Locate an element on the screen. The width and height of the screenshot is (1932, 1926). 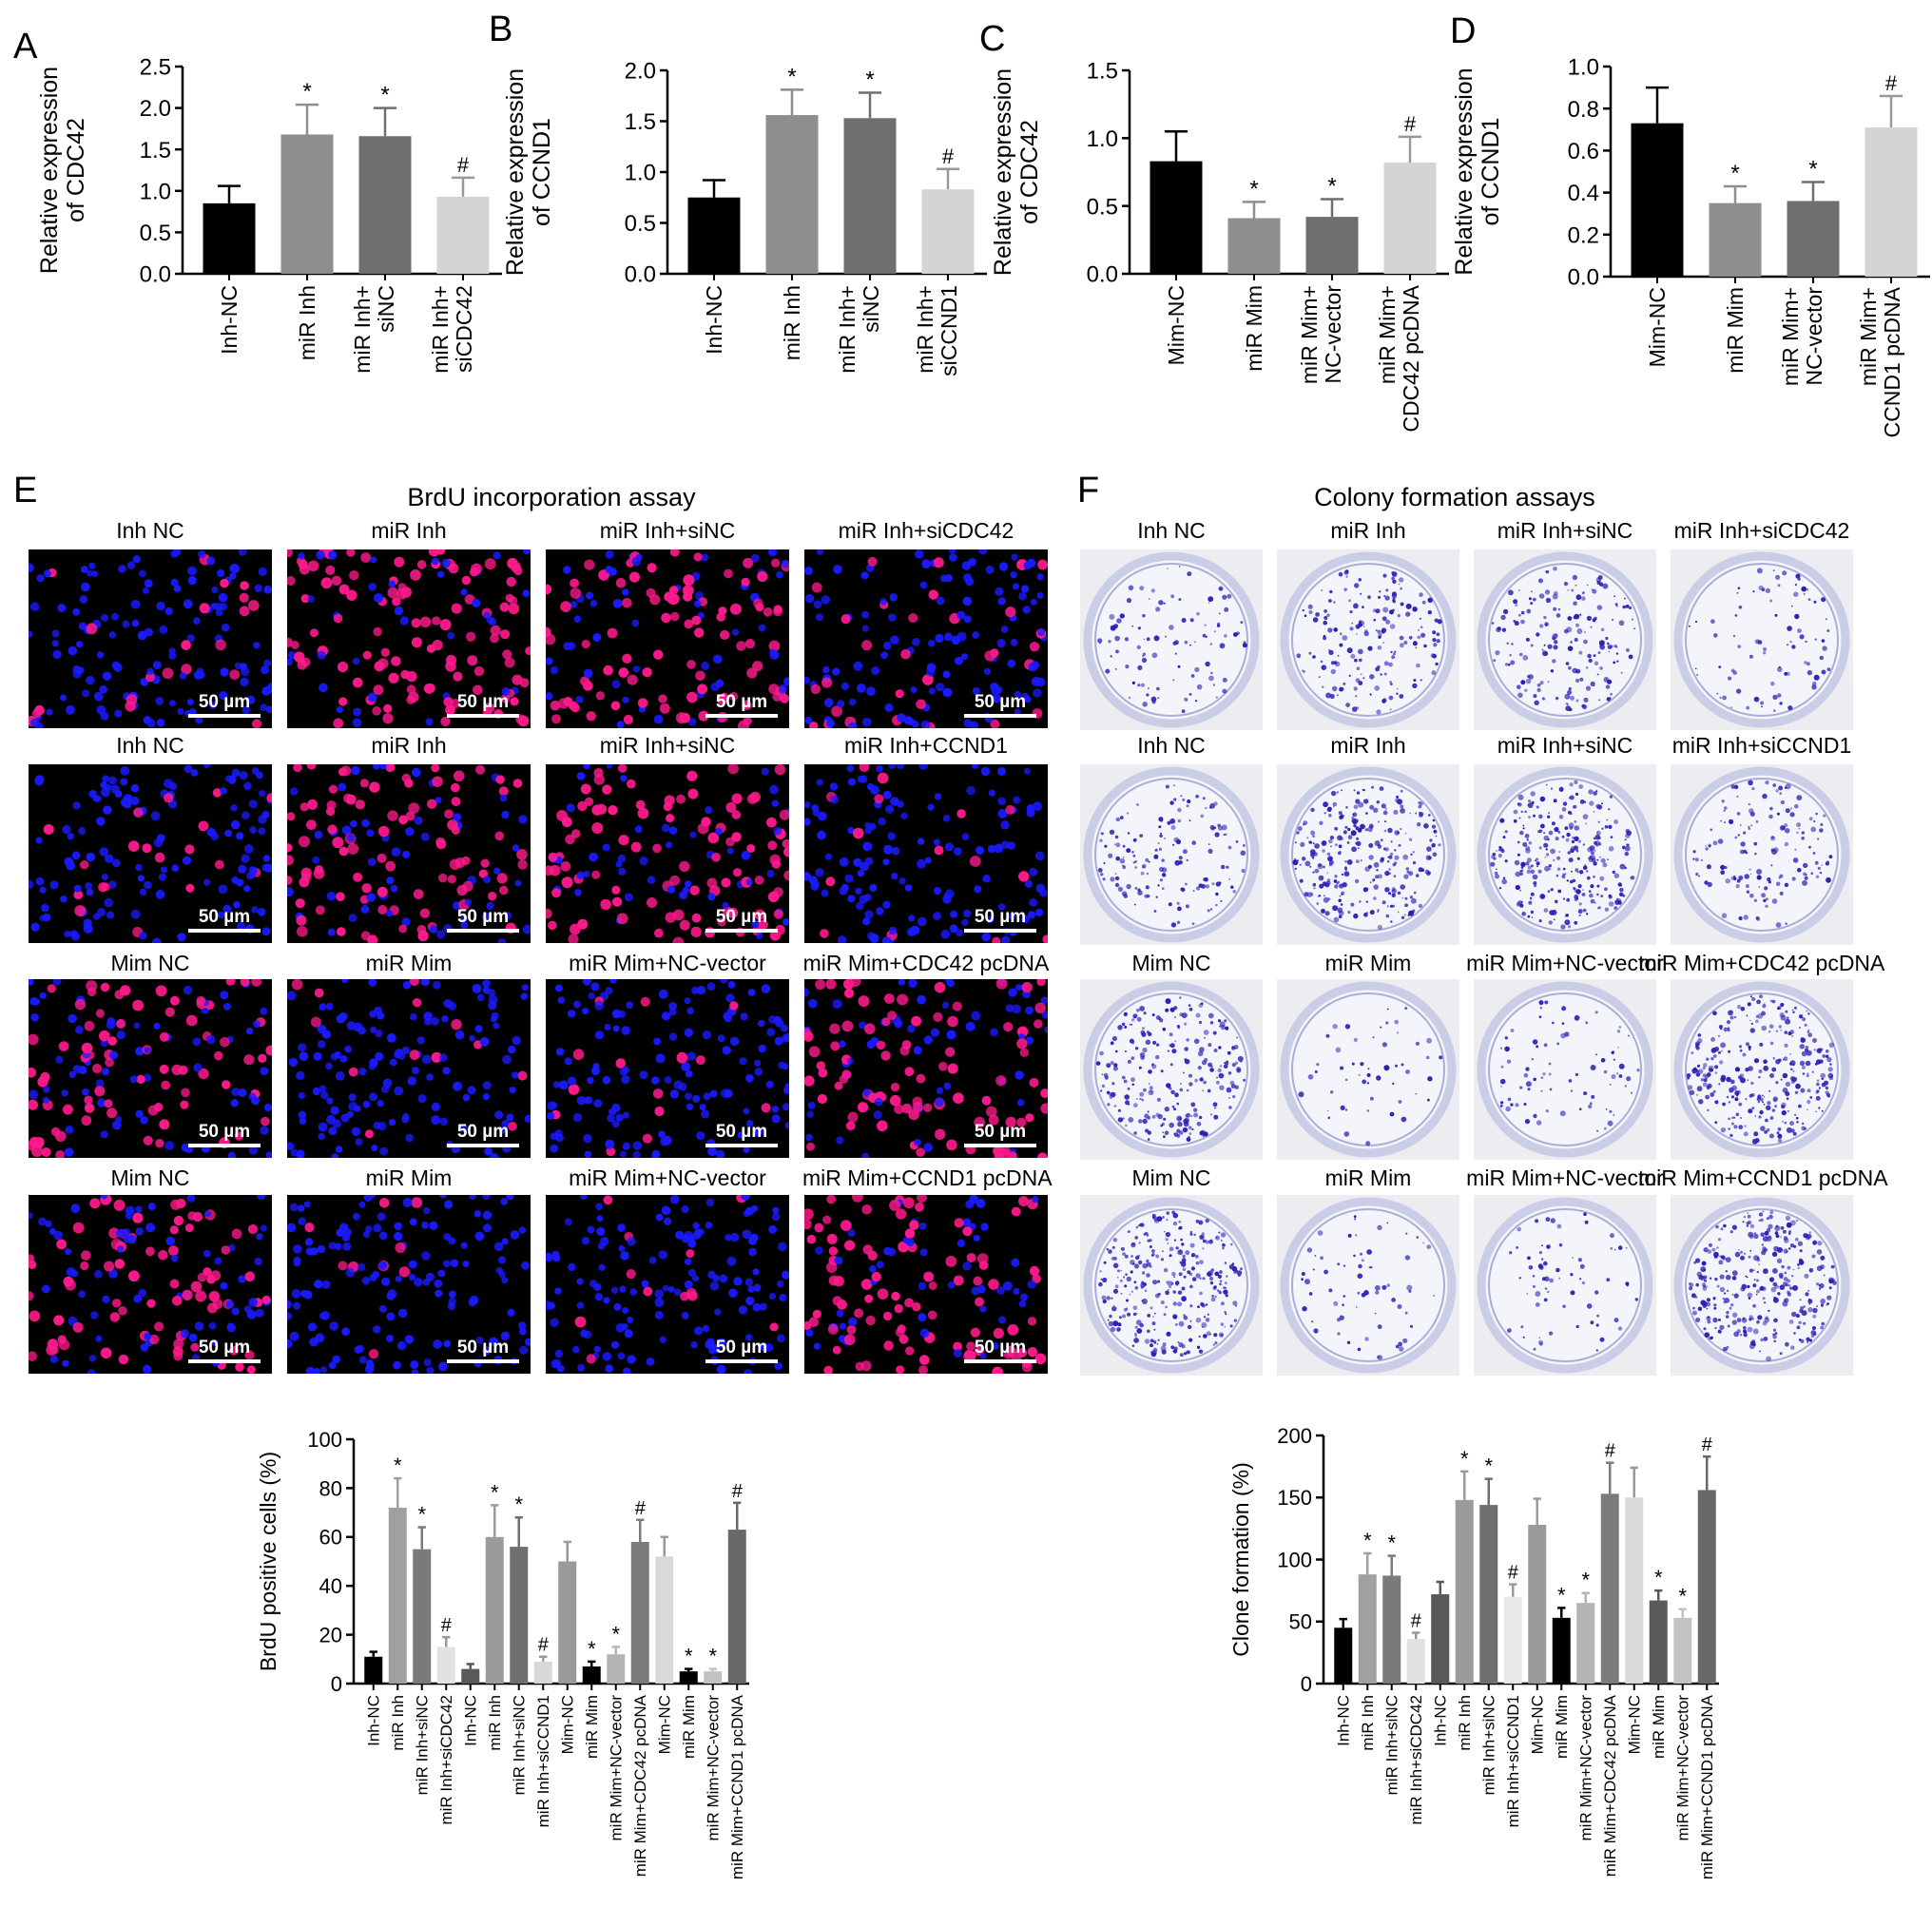
scale-bar-line is located at coordinates (224, 716).